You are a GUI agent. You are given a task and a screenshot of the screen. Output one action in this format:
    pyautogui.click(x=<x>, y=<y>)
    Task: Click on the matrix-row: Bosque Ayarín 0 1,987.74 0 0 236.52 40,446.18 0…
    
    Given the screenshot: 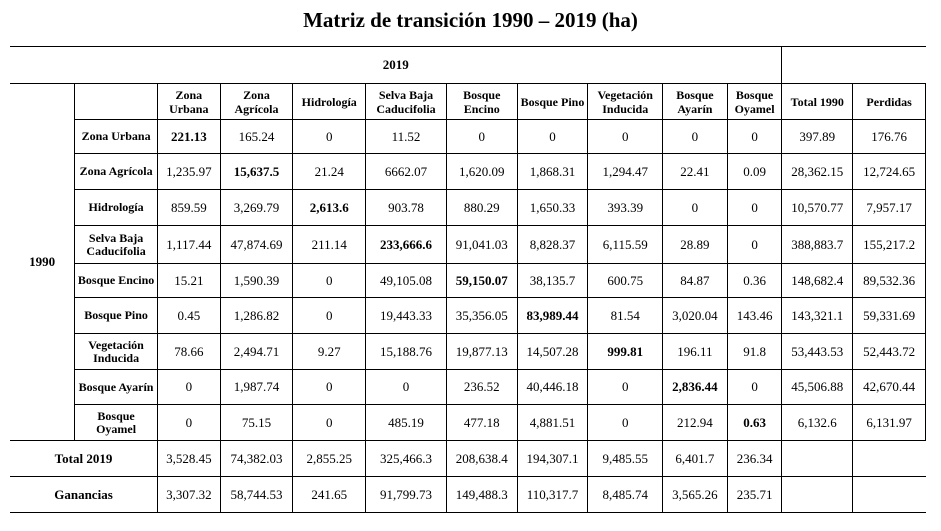 What is the action you would take?
    pyautogui.click(x=468, y=387)
    